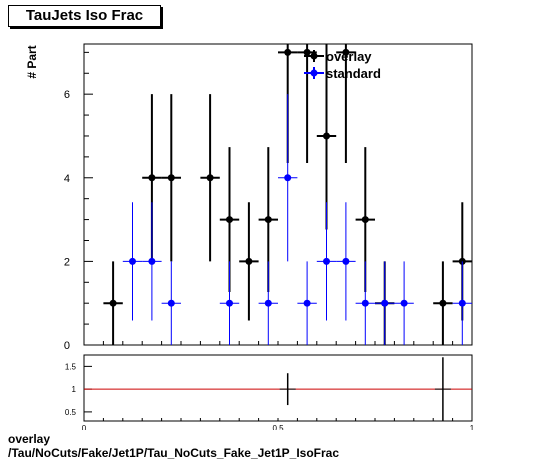 This screenshot has width=546, height=462. I want to click on ratio-x-tick-label: 0, so click(84, 427).